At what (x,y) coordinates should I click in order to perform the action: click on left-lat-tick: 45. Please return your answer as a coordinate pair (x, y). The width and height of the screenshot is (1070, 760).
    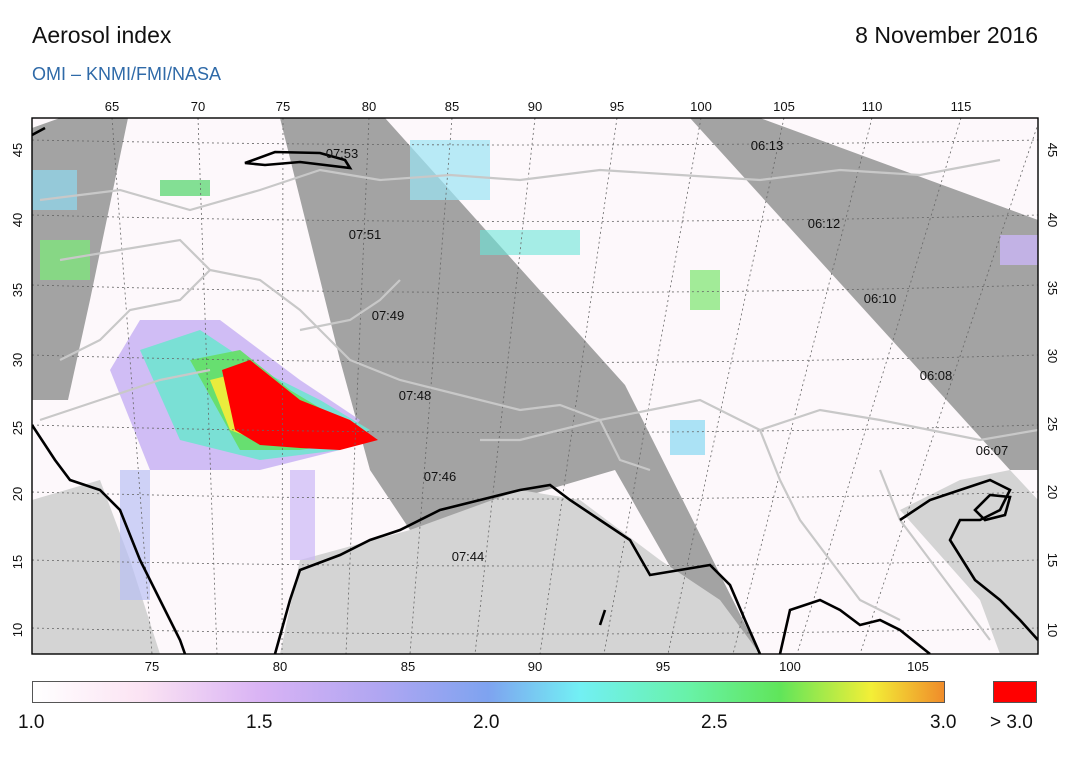
    Looking at the image, I should click on (17, 150).